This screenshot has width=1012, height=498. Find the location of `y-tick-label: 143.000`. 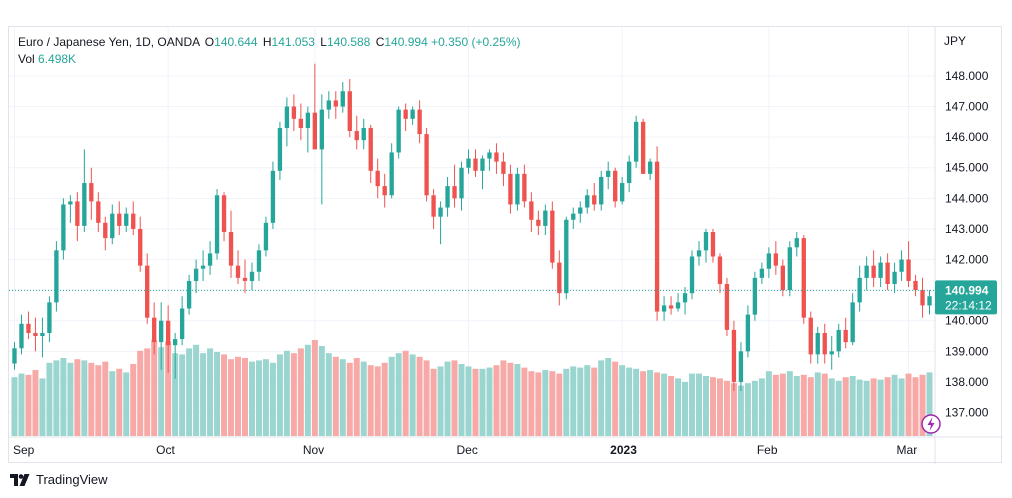

y-tick-label: 143.000 is located at coordinates (967, 229).